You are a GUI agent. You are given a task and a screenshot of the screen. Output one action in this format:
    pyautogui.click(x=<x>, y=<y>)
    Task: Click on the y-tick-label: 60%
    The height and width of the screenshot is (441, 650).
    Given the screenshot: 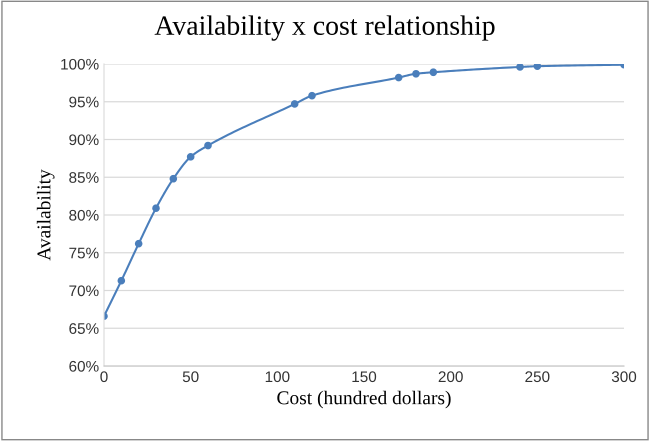 What is the action you would take?
    pyautogui.click(x=84, y=366)
    